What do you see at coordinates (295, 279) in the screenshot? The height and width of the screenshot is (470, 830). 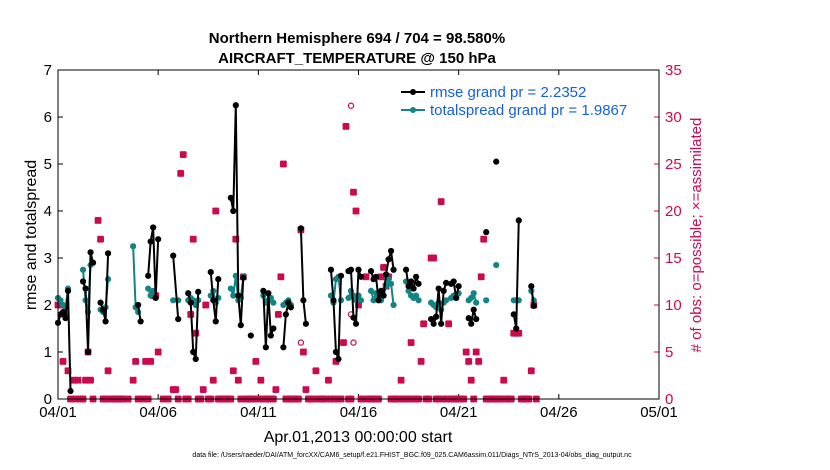 I see `totalspread-series` at bounding box center [295, 279].